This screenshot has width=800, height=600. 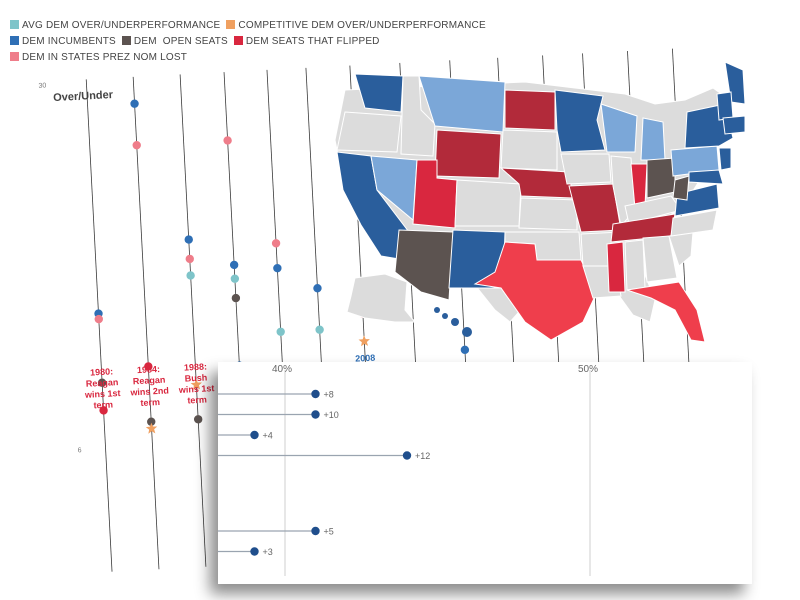 I want to click on delta-label: +4, so click(x=268, y=436).